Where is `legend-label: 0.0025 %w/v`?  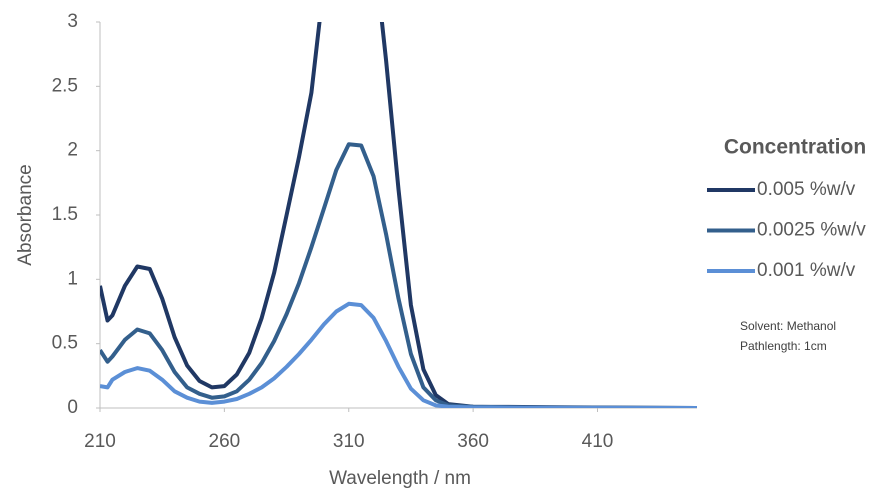
legend-label: 0.0025 %w/v is located at coordinates (811, 230).